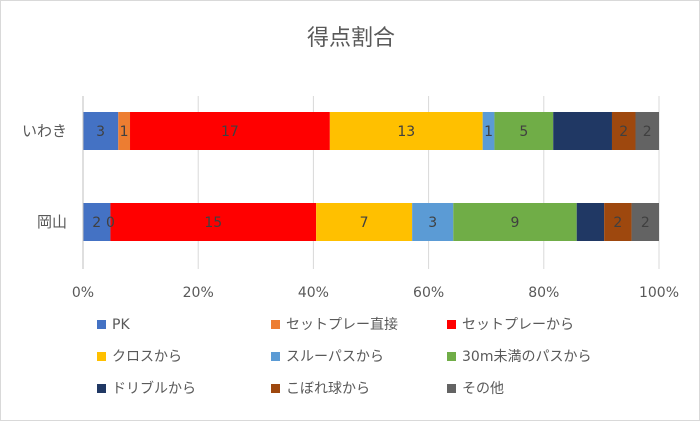 This screenshot has height=422, width=700. What do you see at coordinates (483, 389) in the screenshot?
I see `legend-label: その他` at bounding box center [483, 389].